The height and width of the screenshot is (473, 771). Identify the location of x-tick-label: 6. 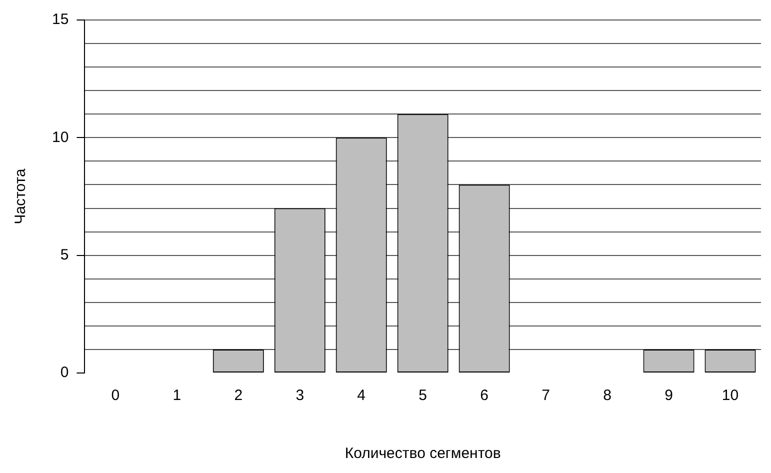
(484, 395).